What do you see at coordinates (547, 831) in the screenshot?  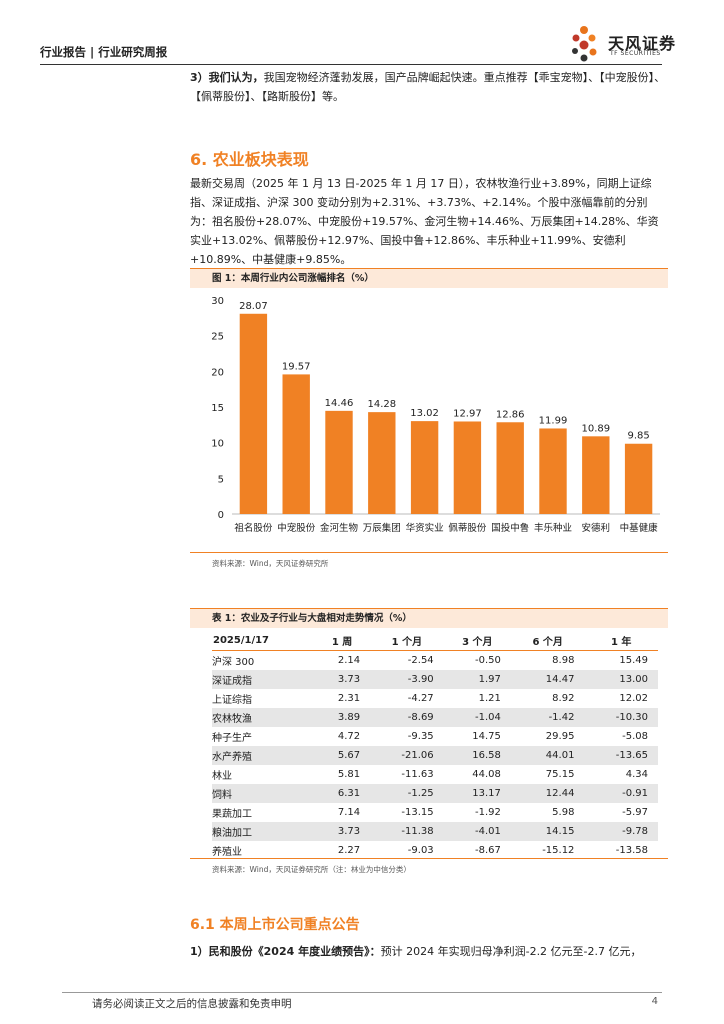 I see `table-cell: 14.15` at bounding box center [547, 831].